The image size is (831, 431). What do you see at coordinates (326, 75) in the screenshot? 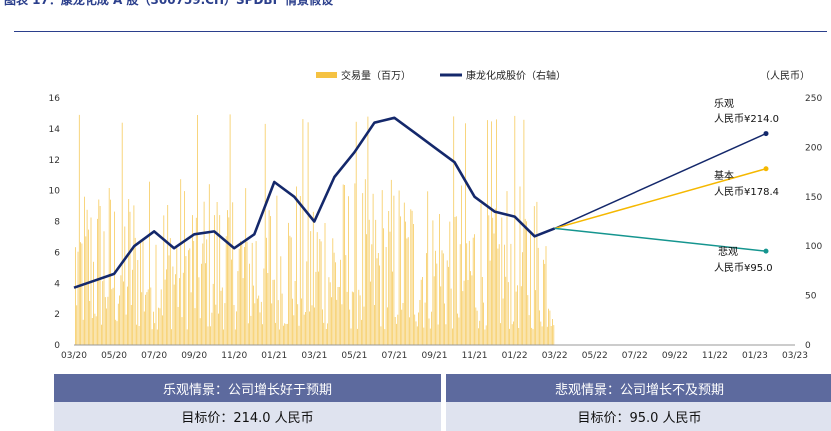
I see `legend-volume-swatch` at bounding box center [326, 75].